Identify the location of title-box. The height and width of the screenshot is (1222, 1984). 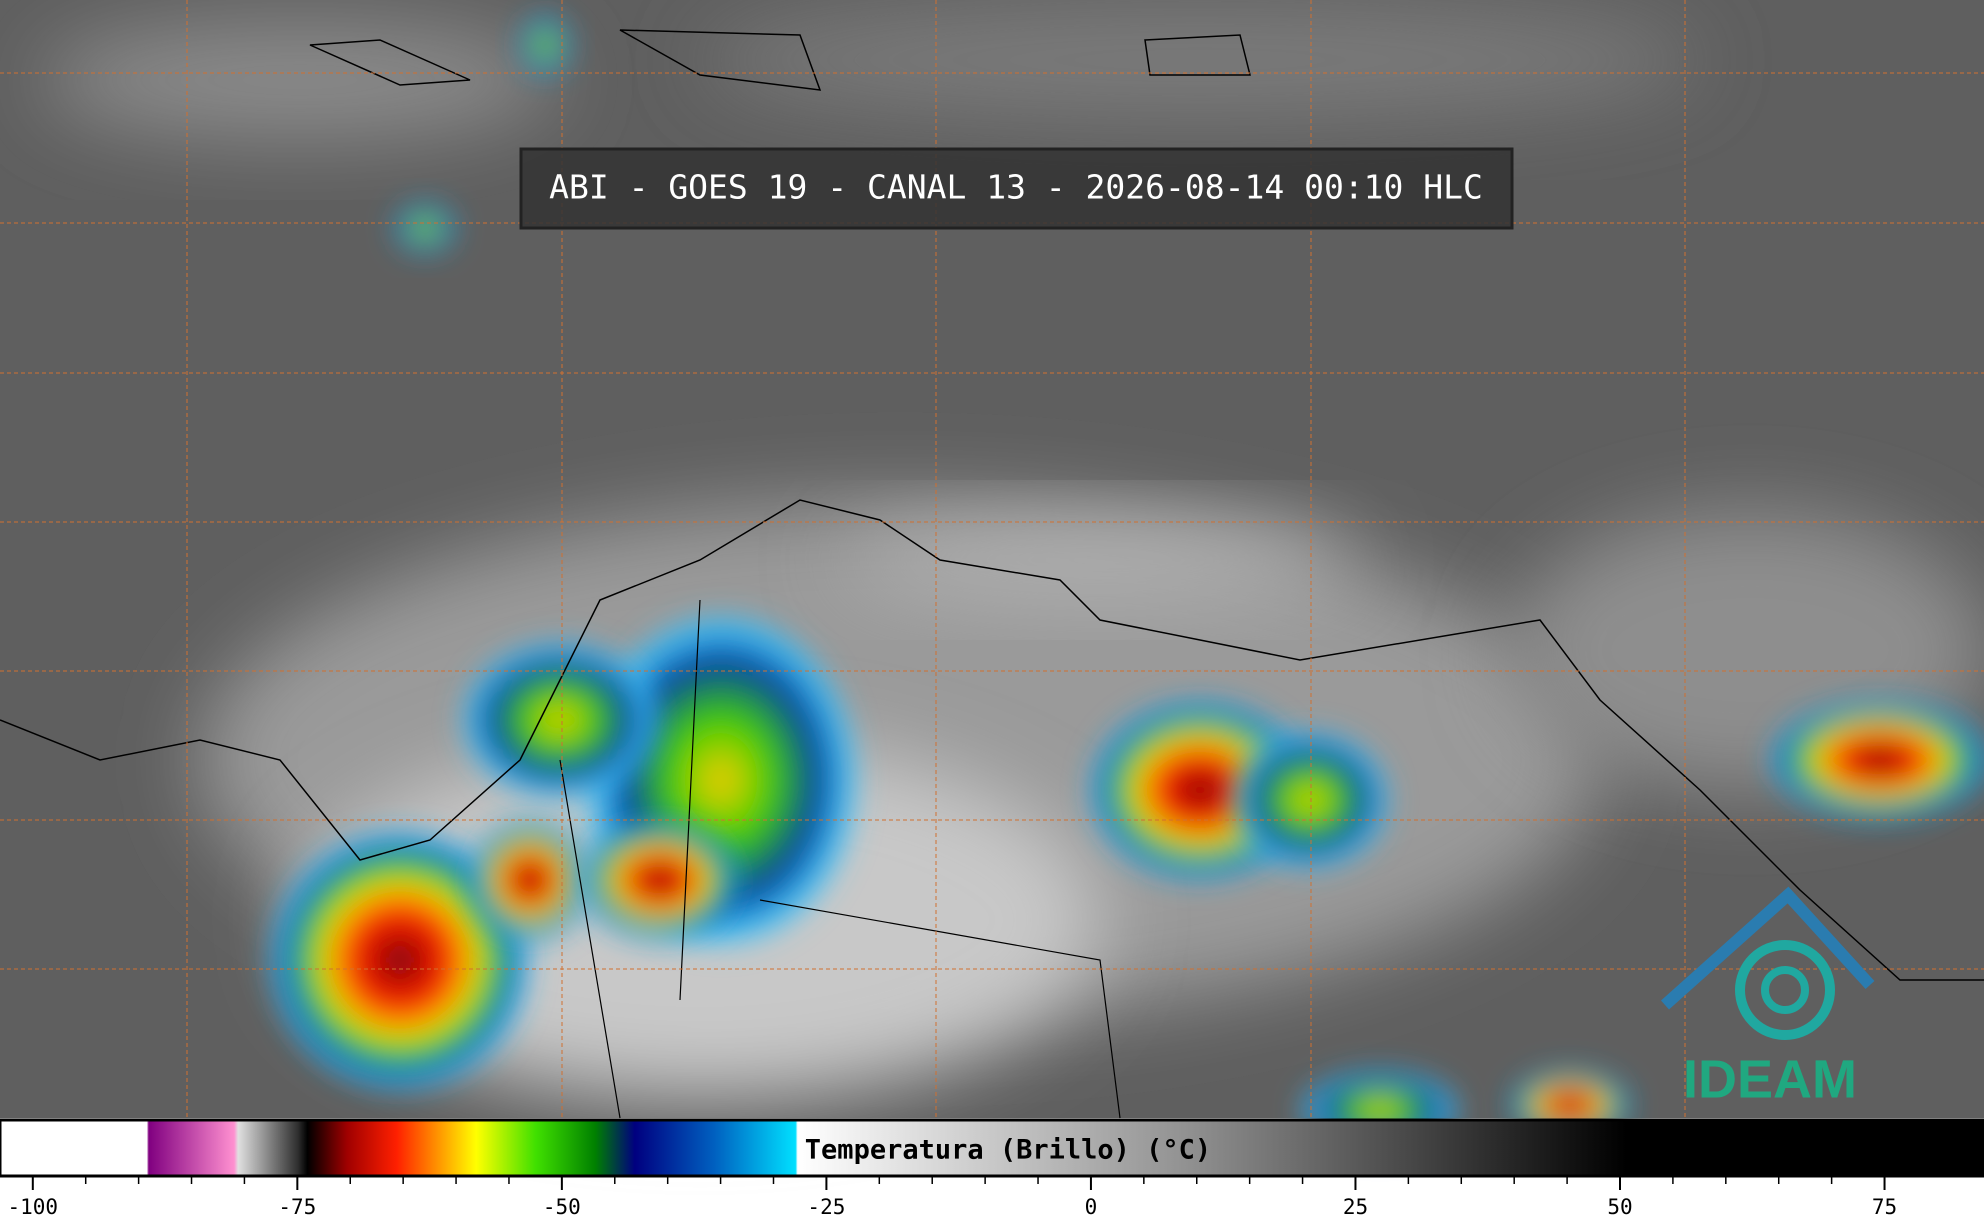
(1016, 188).